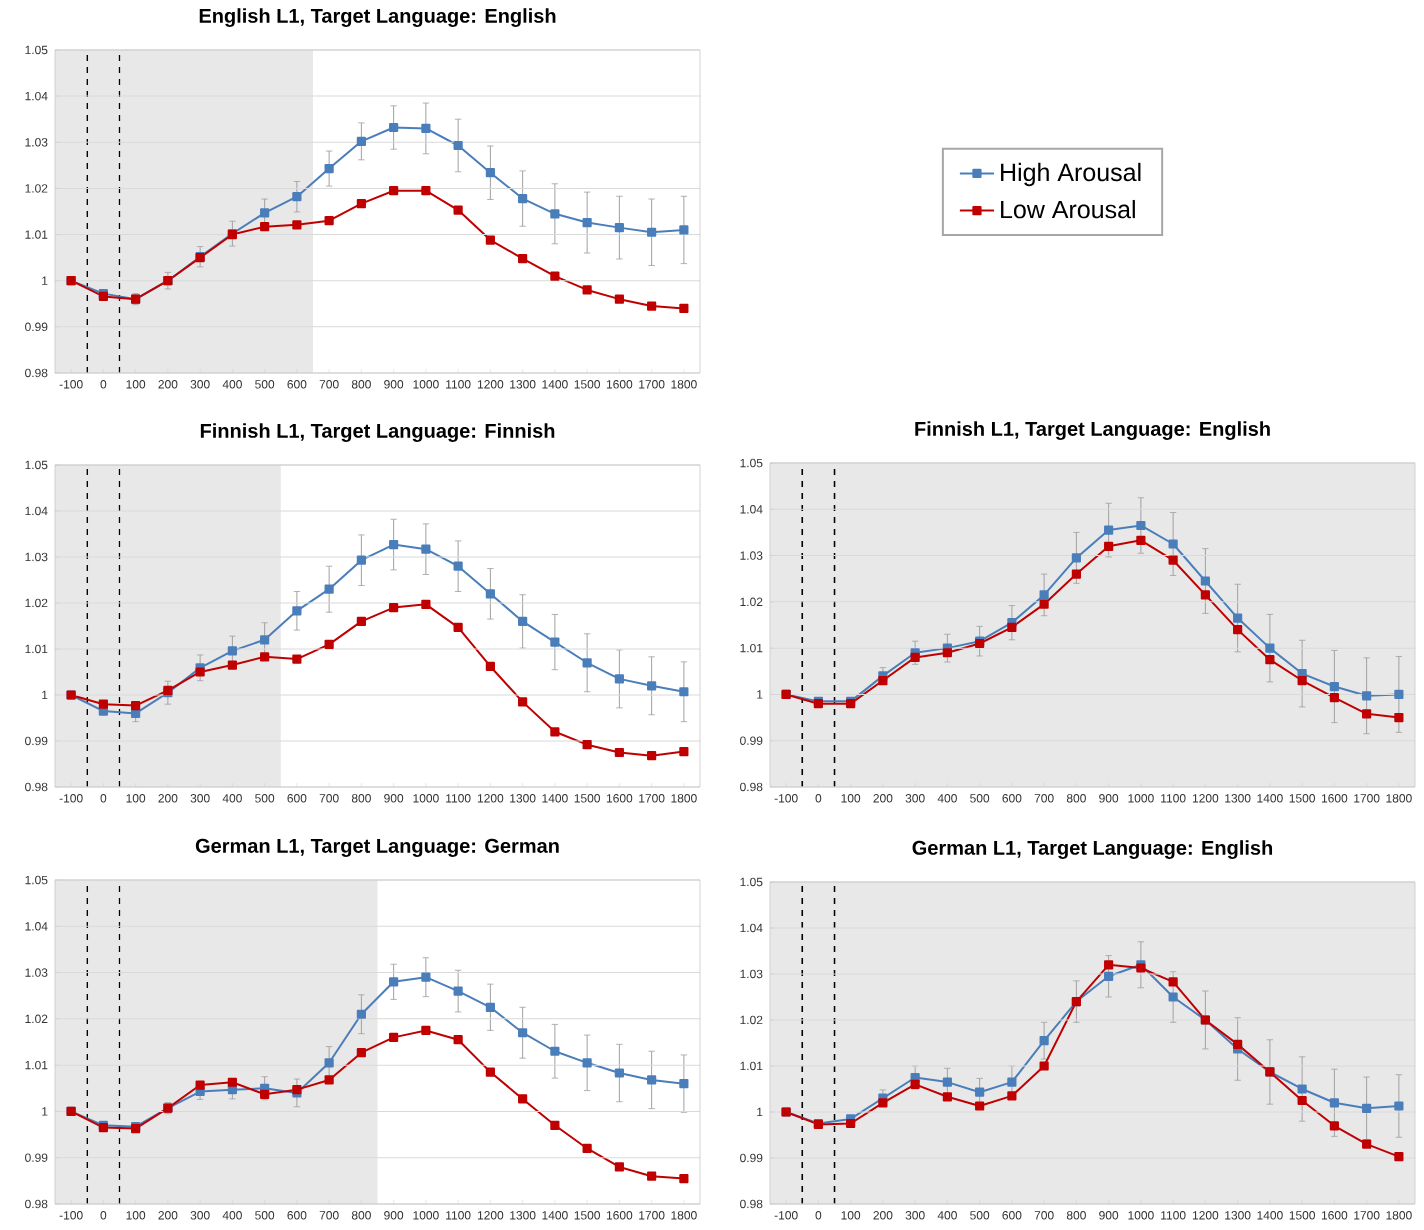 The height and width of the screenshot is (1230, 1424). I want to click on chart-title: Finnish L1, Target Language: English, so click(1092, 430).